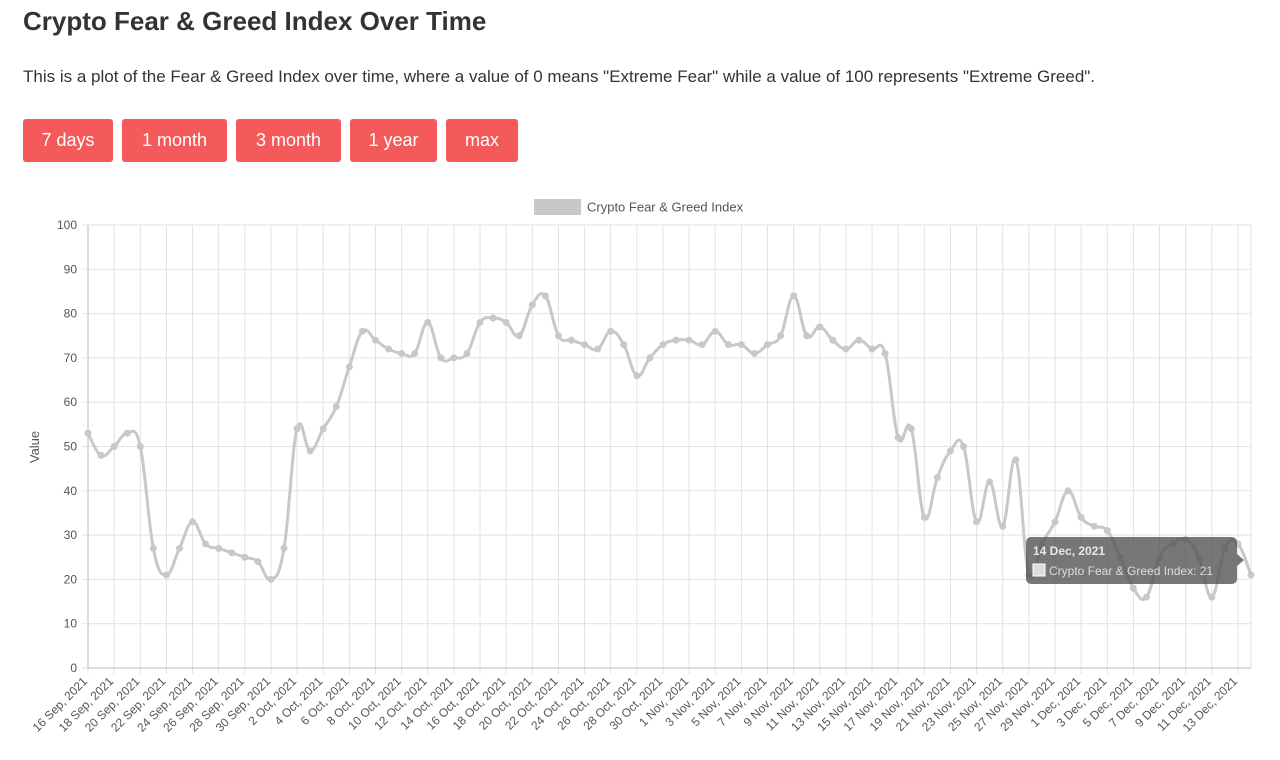 Image resolution: width=1280 pixels, height=760 pixels. I want to click on y-tick-label: 90, so click(71, 269).